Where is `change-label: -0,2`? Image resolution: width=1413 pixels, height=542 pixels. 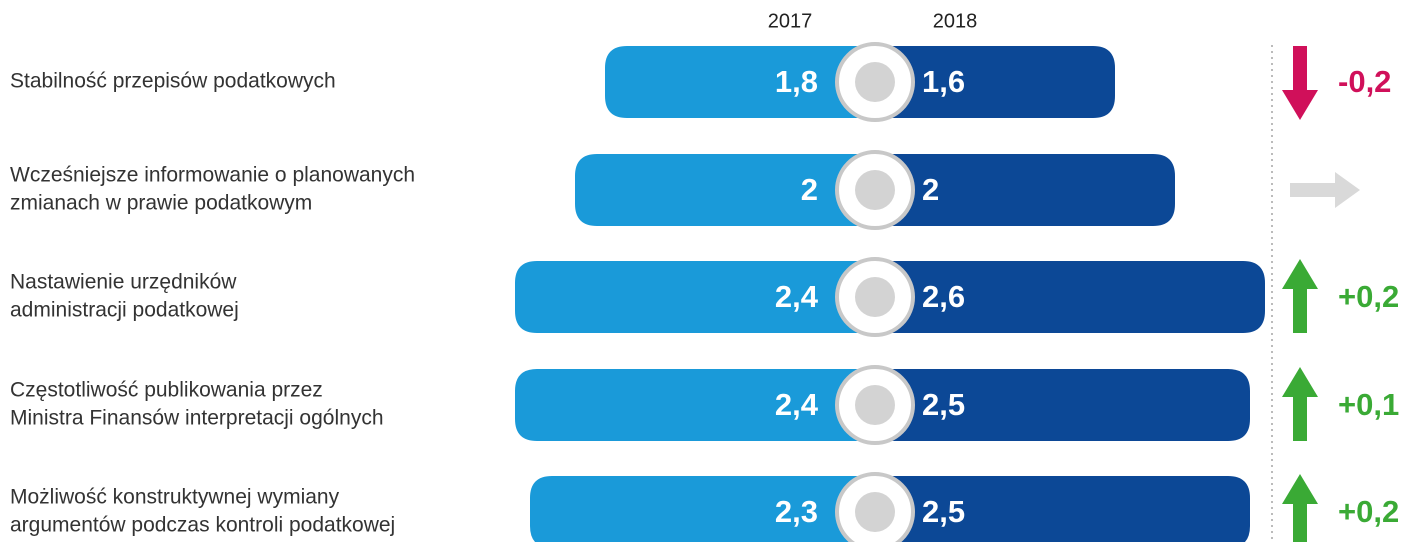 change-label: -0,2 is located at coordinates (1364, 81).